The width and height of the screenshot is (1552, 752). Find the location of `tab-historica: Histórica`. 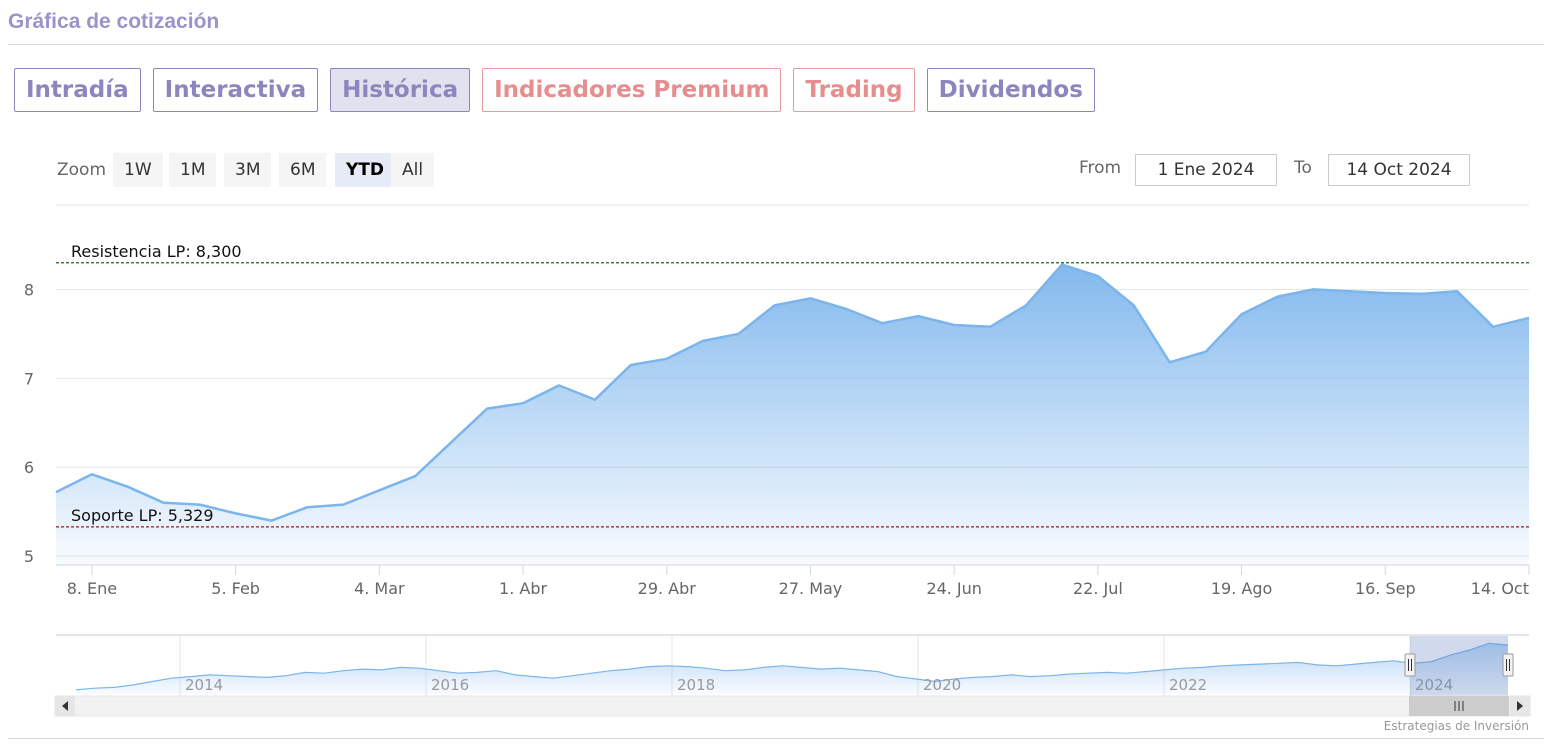

tab-historica: Histórica is located at coordinates (400, 90).